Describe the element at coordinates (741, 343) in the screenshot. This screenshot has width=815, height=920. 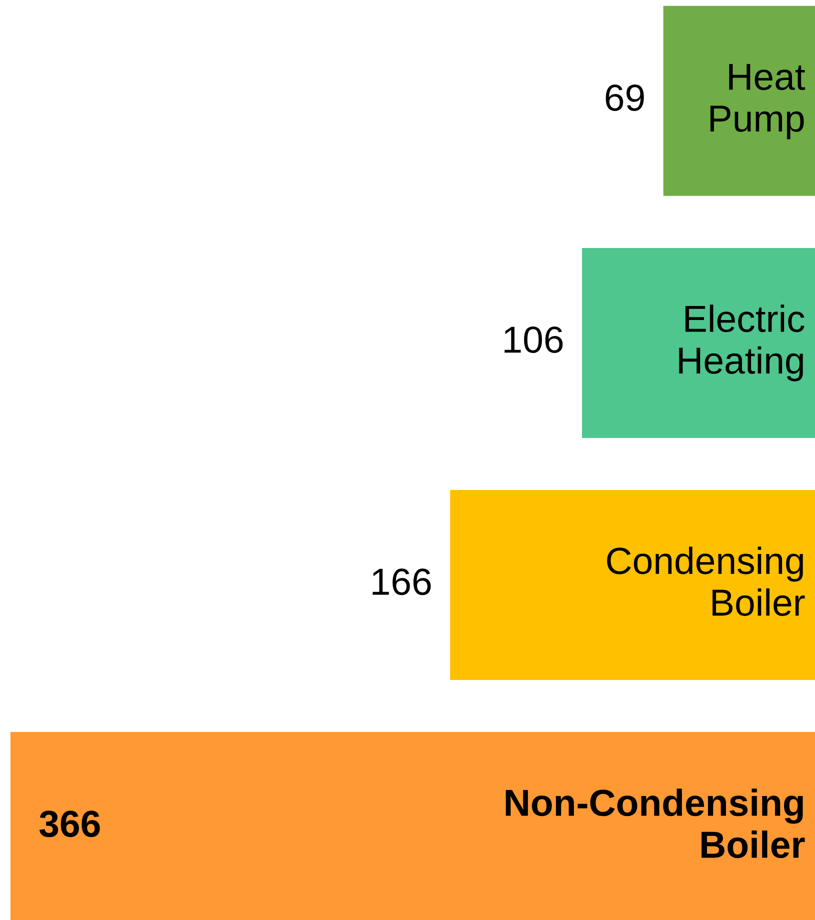
I see `y-tick-label: Electric Heating` at that location.